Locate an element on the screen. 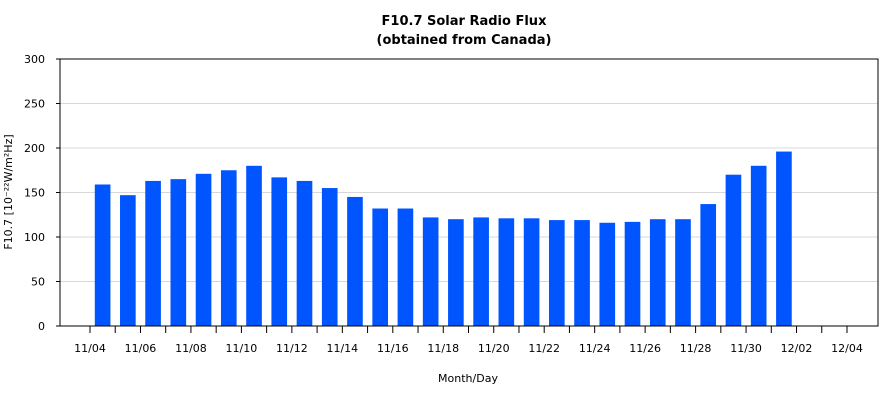 The height and width of the screenshot is (400, 886). x-tick-label: 11/12 is located at coordinates (292, 348).